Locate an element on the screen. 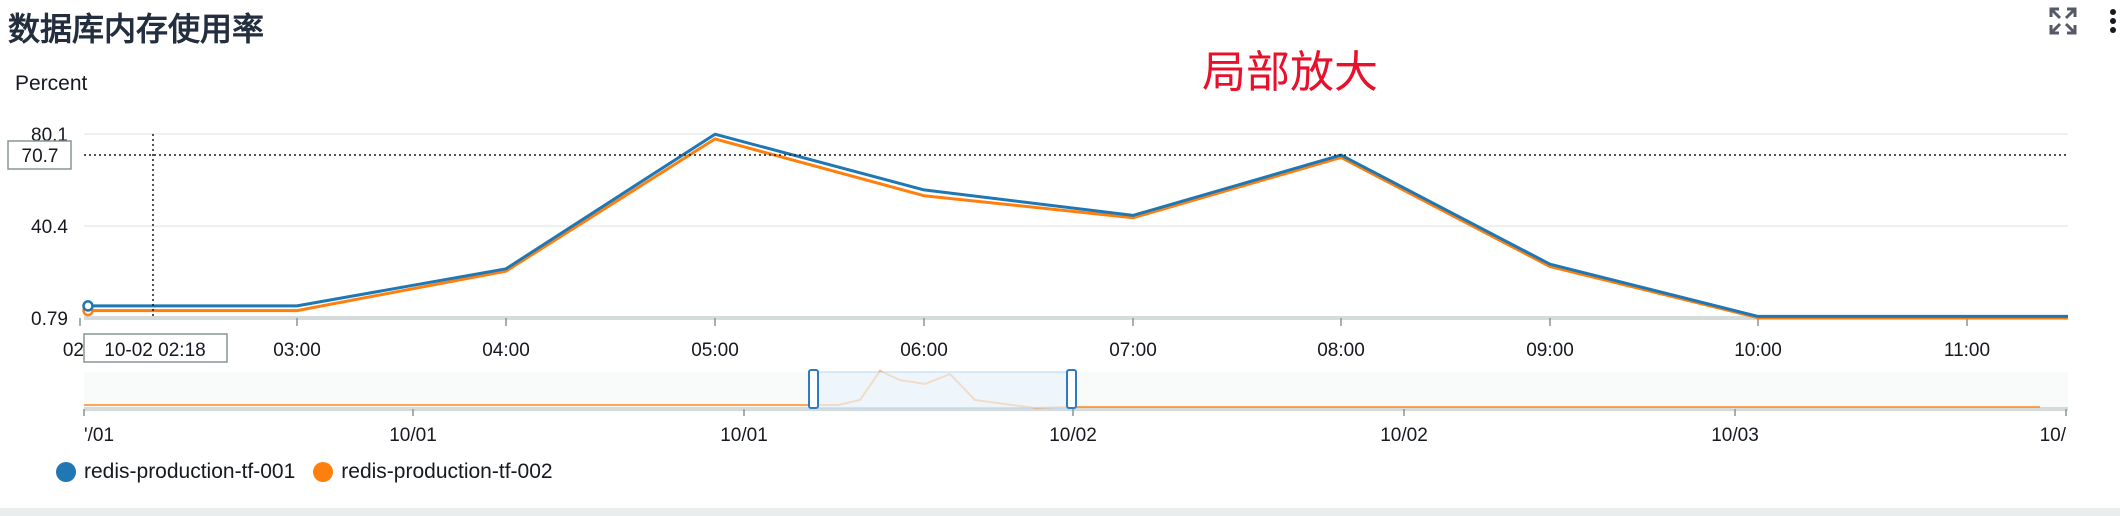  overview-tick-label: '/01 is located at coordinates (99, 435).